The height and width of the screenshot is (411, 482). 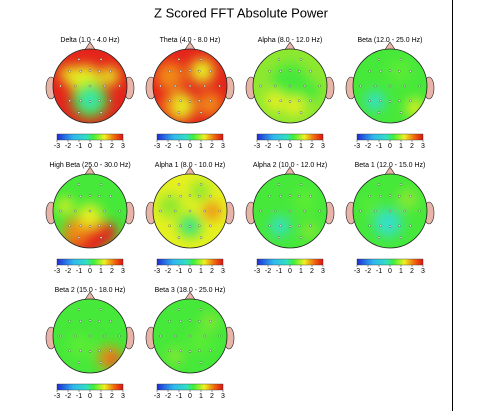 What do you see at coordinates (157, 271) in the screenshot?
I see `colorbar-tick-label: -3` at bounding box center [157, 271].